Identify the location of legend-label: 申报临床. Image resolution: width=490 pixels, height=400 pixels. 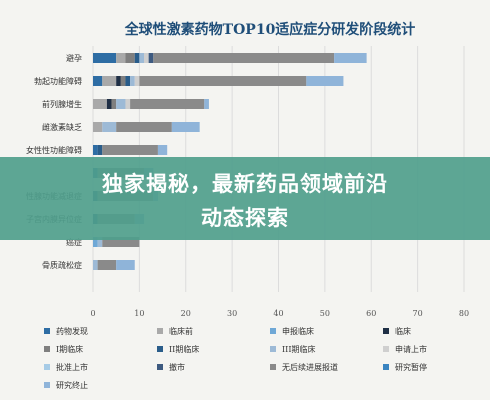
(298, 331).